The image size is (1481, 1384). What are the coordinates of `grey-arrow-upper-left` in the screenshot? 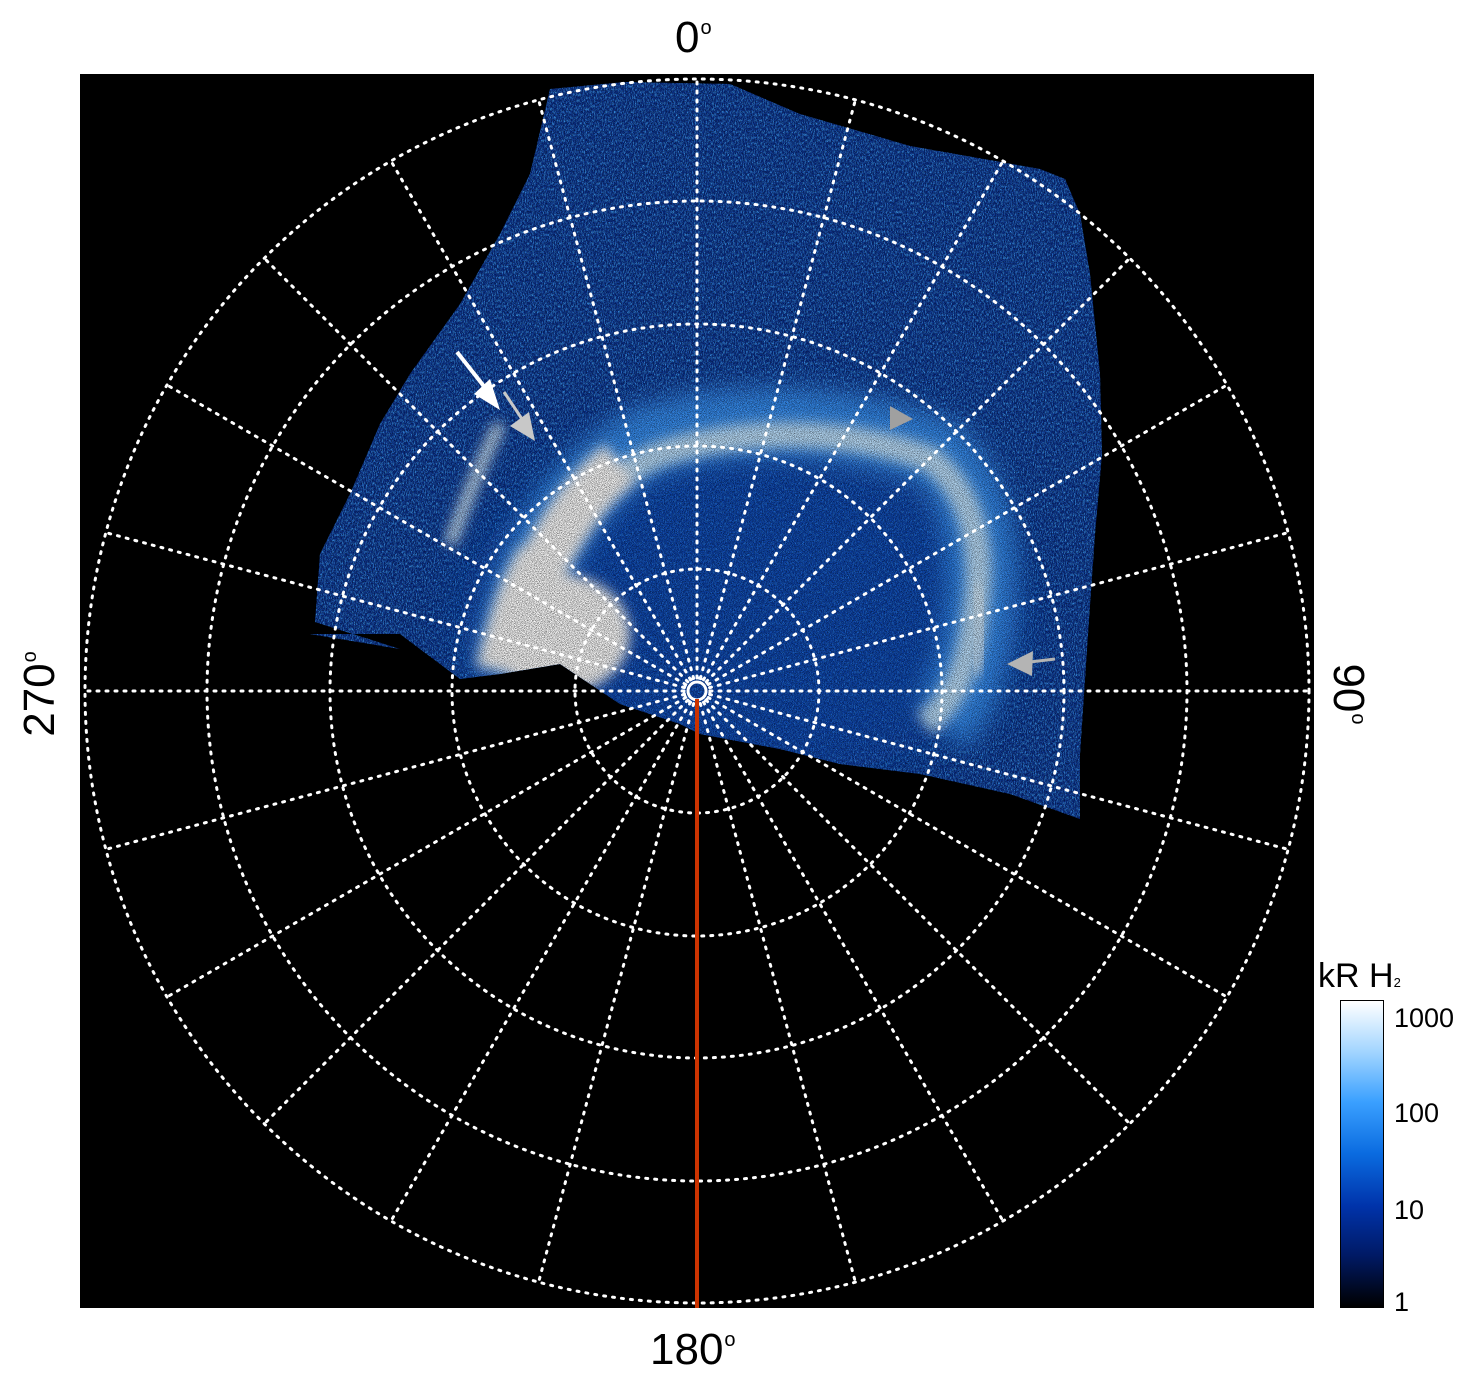 It's located at (518, 416).